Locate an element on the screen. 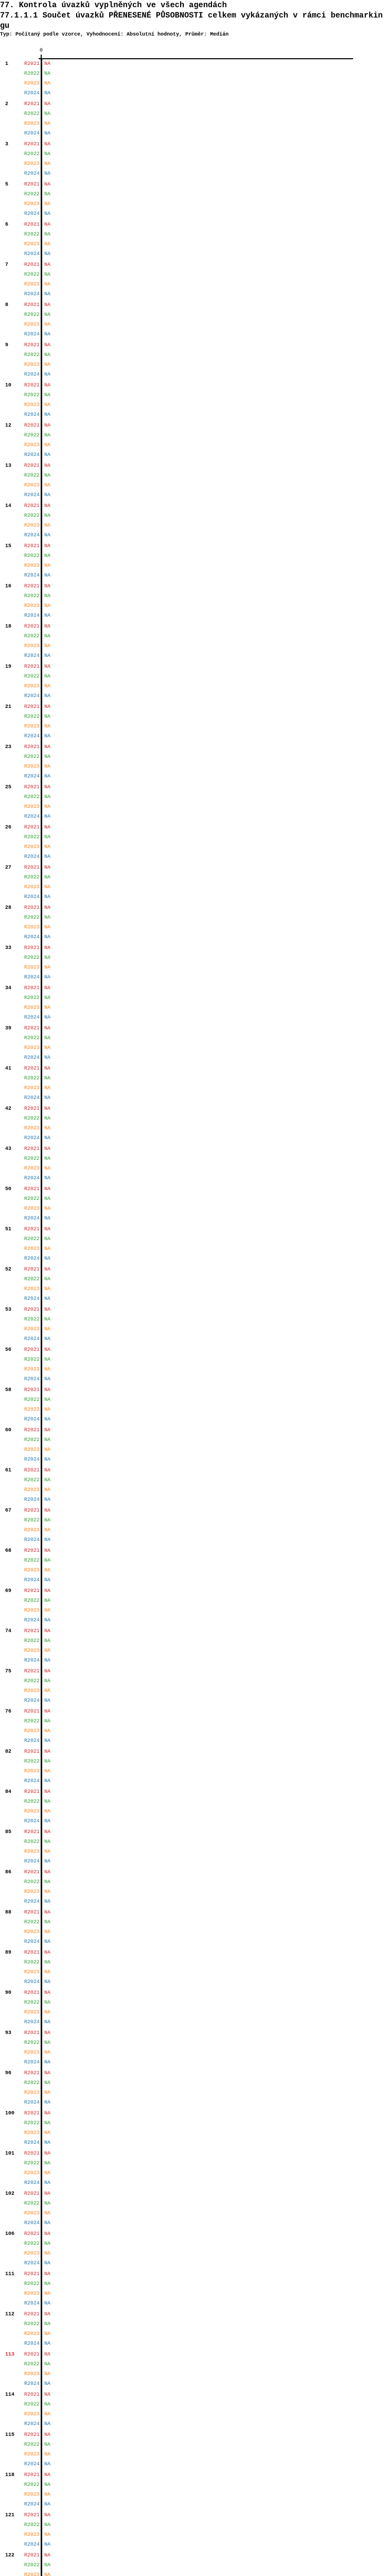  group-row: 1 R2021 NA is located at coordinates (193, 64).